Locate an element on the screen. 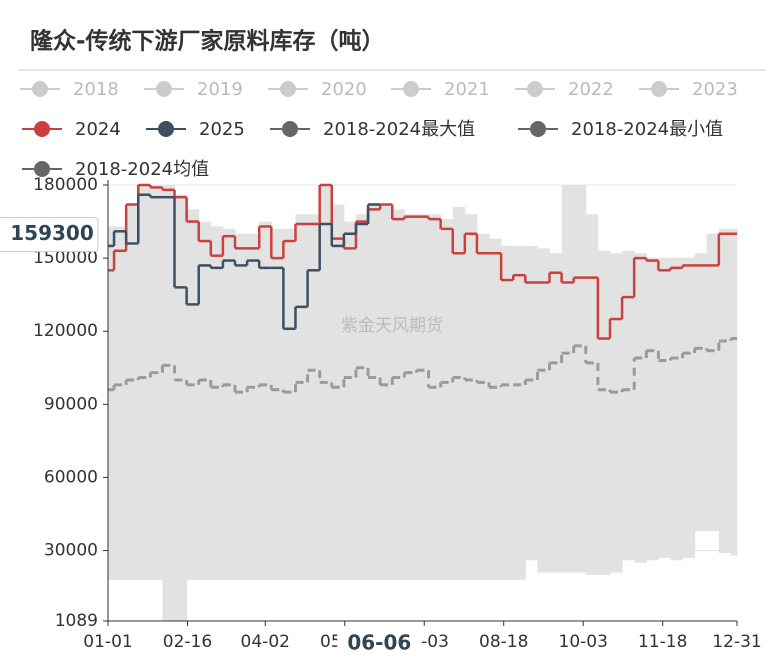  pointer-y-label: 159300 is located at coordinates (52, 233).